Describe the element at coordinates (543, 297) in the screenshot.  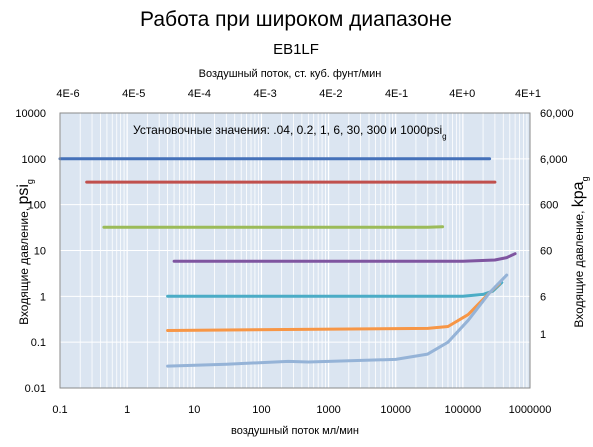
I see `y2-tick-label: 6` at that location.